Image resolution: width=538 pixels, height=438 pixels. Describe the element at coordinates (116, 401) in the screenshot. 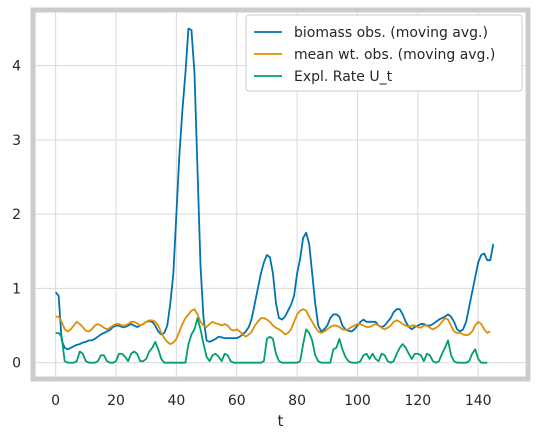

I see `x-tick-label: 20` at that location.